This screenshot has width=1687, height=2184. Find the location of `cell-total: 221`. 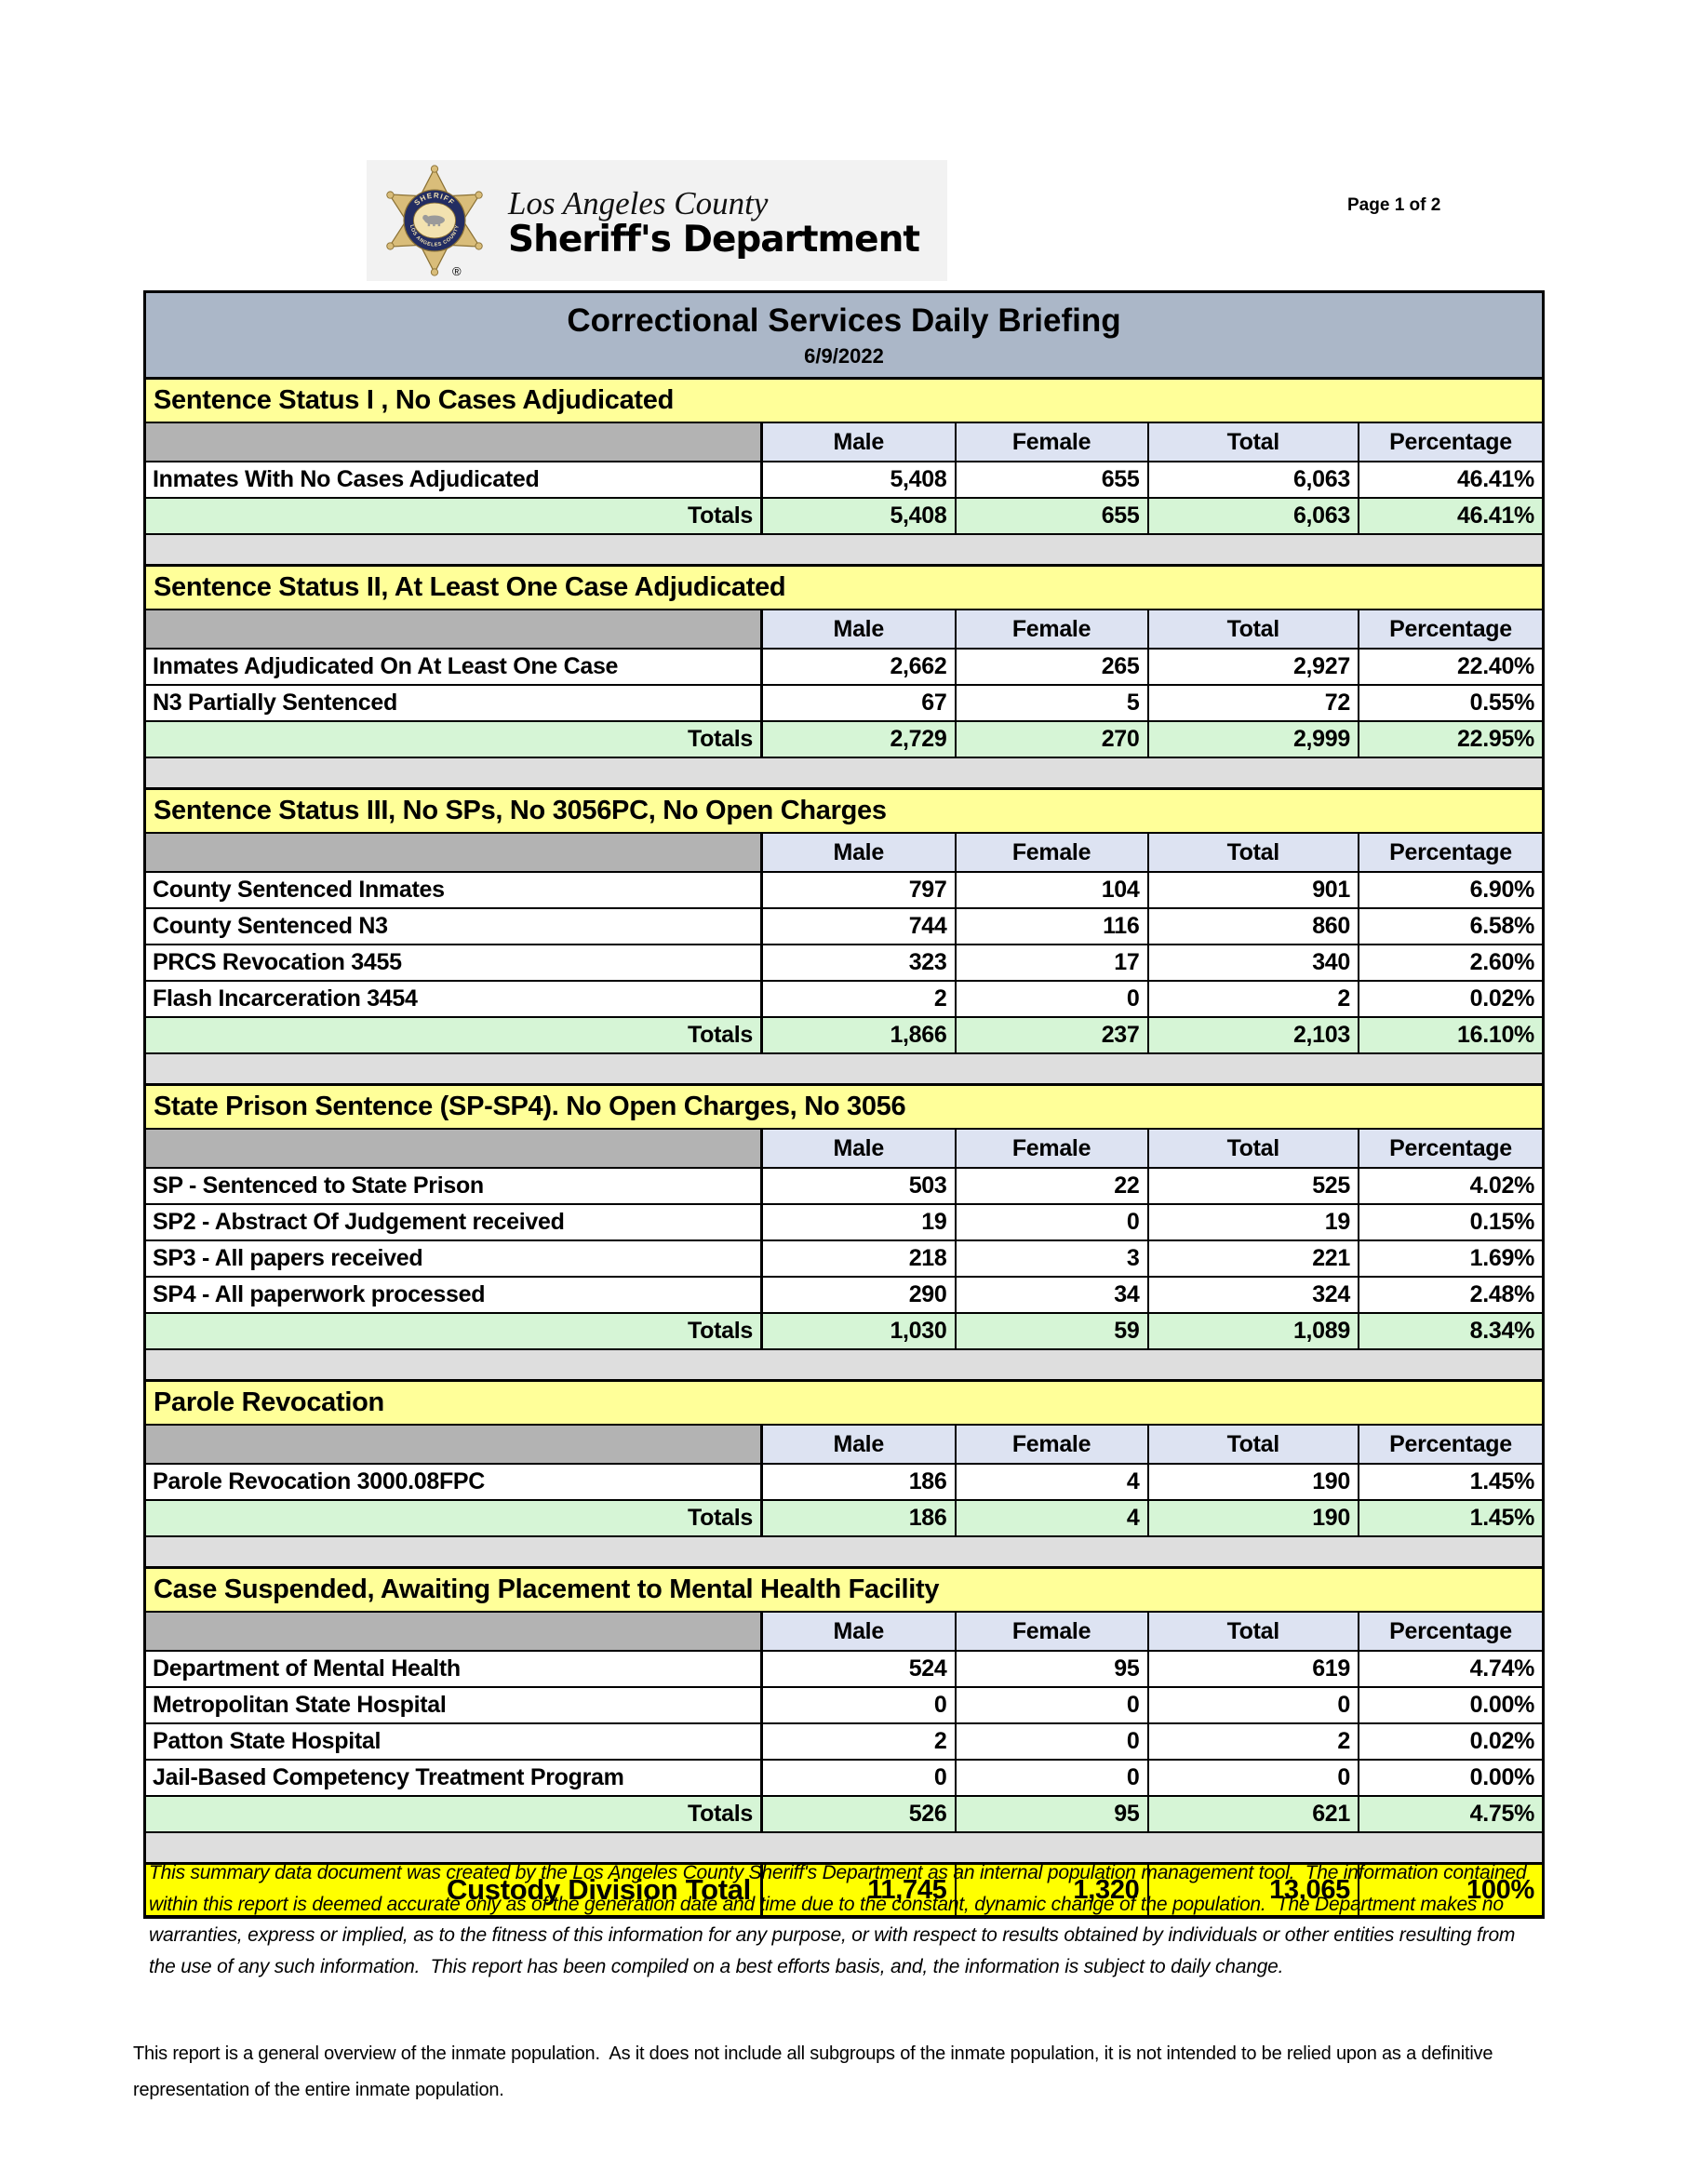

cell-total: 221 is located at coordinates (1252, 1258).